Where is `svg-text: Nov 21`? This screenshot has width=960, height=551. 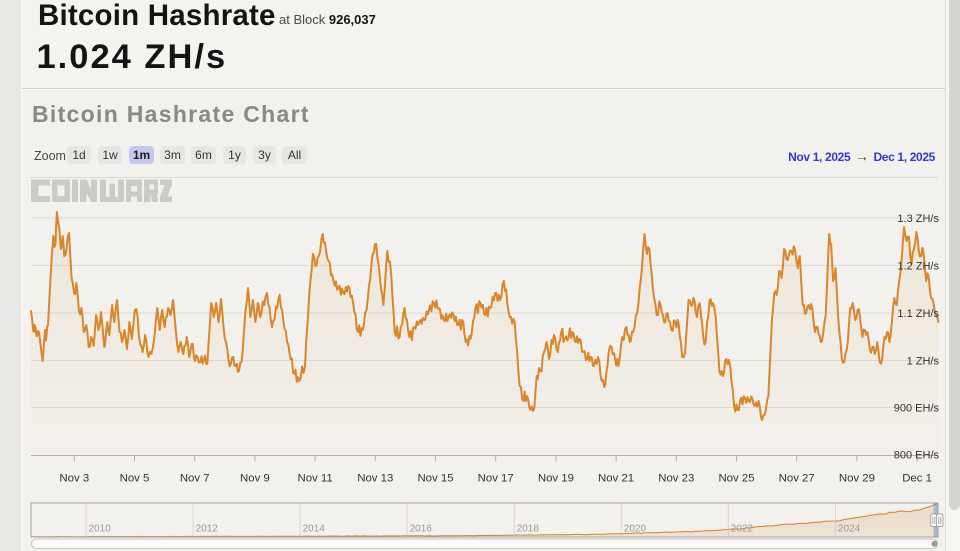 svg-text: Nov 21 is located at coordinates (616, 479).